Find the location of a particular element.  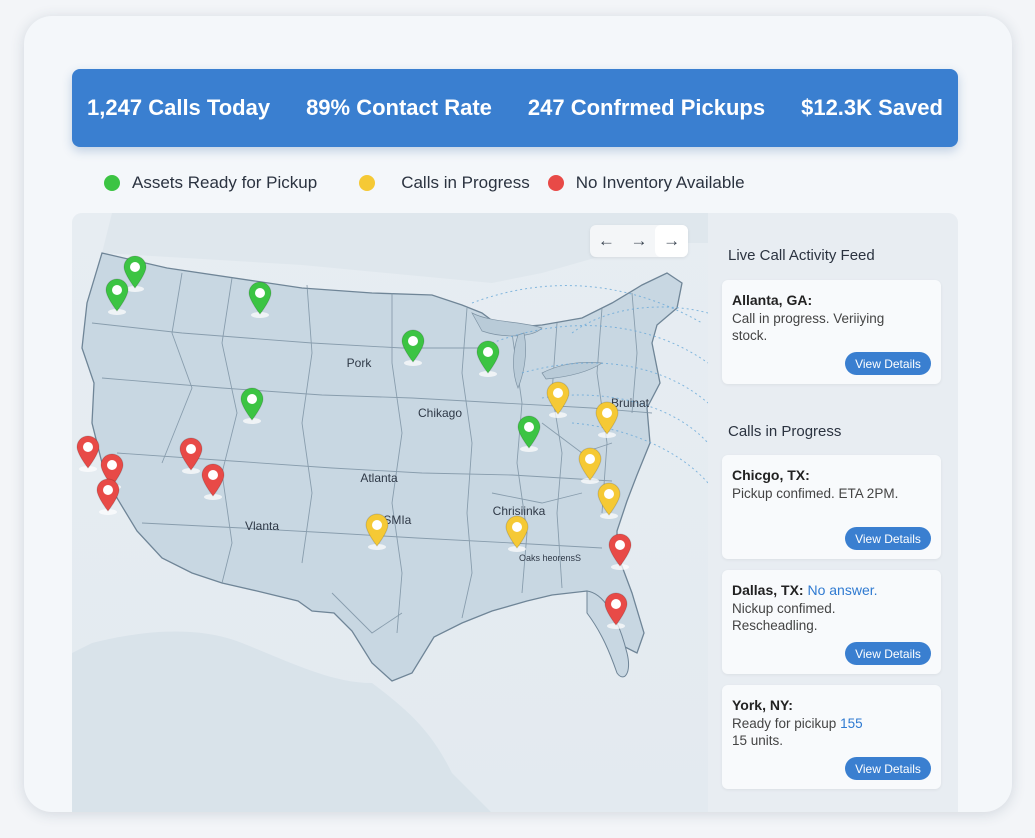

card-body: Pickup confimed. ETA 2PM. is located at coordinates (815, 493).